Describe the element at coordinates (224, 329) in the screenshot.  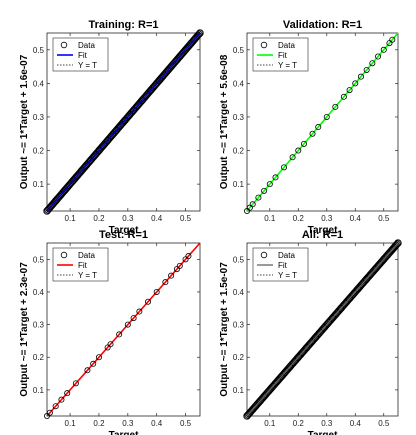
I see `y-axis-label: Output ~= 1*Target + 1.5e-07` at that location.